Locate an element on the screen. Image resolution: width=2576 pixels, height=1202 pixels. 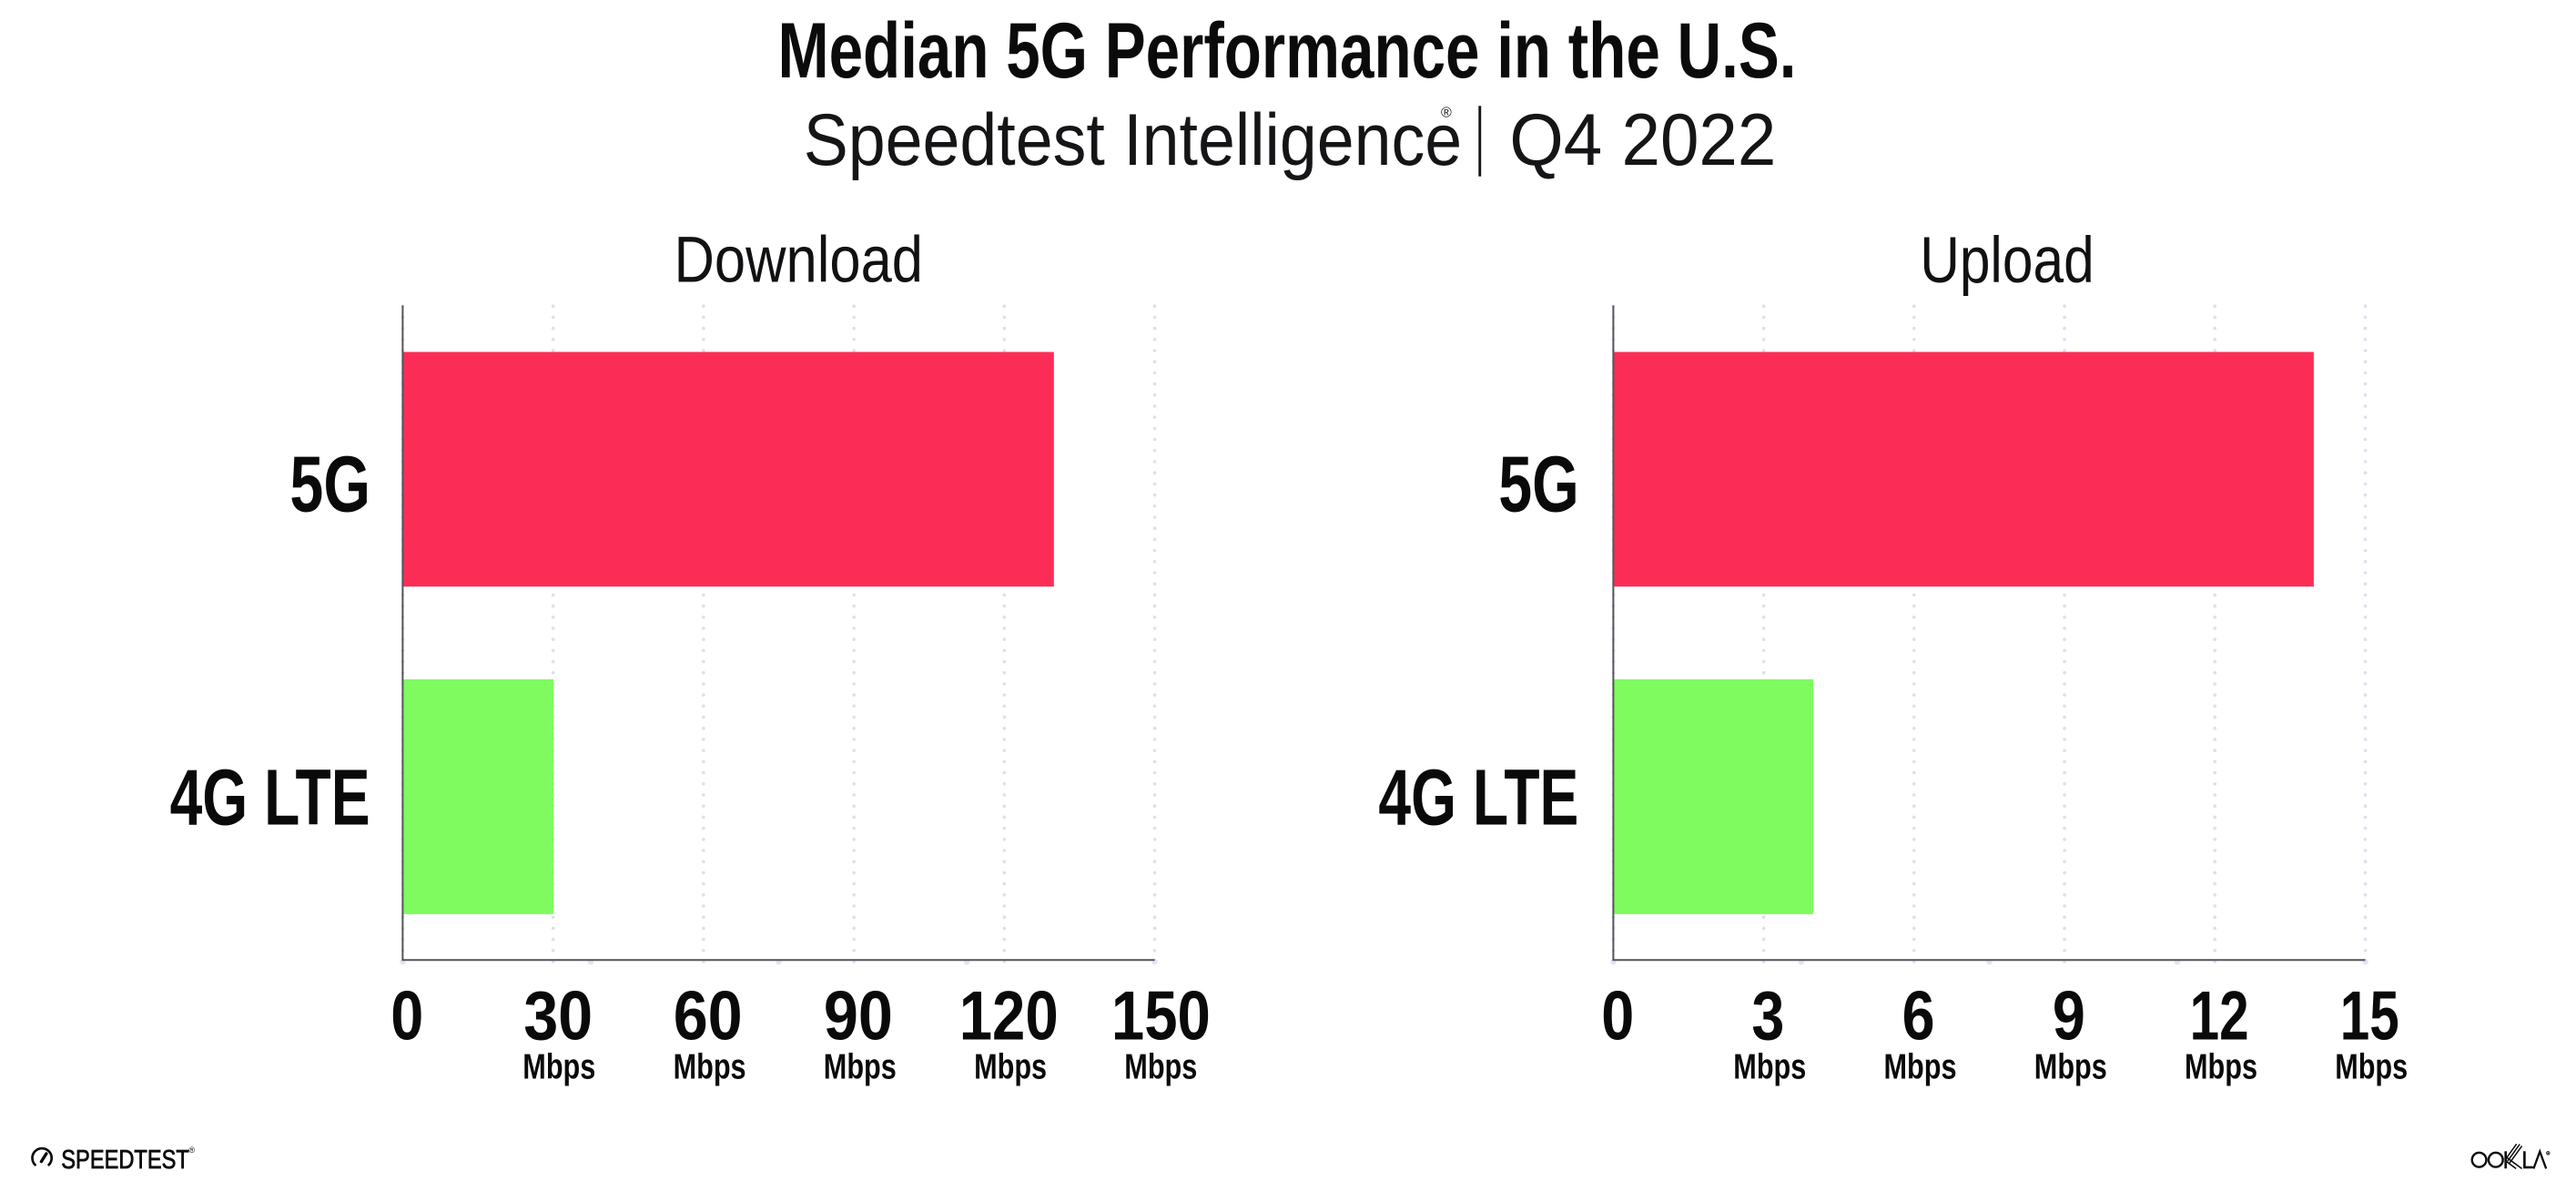
svg-text: 12 is located at coordinates (2219, 1015).